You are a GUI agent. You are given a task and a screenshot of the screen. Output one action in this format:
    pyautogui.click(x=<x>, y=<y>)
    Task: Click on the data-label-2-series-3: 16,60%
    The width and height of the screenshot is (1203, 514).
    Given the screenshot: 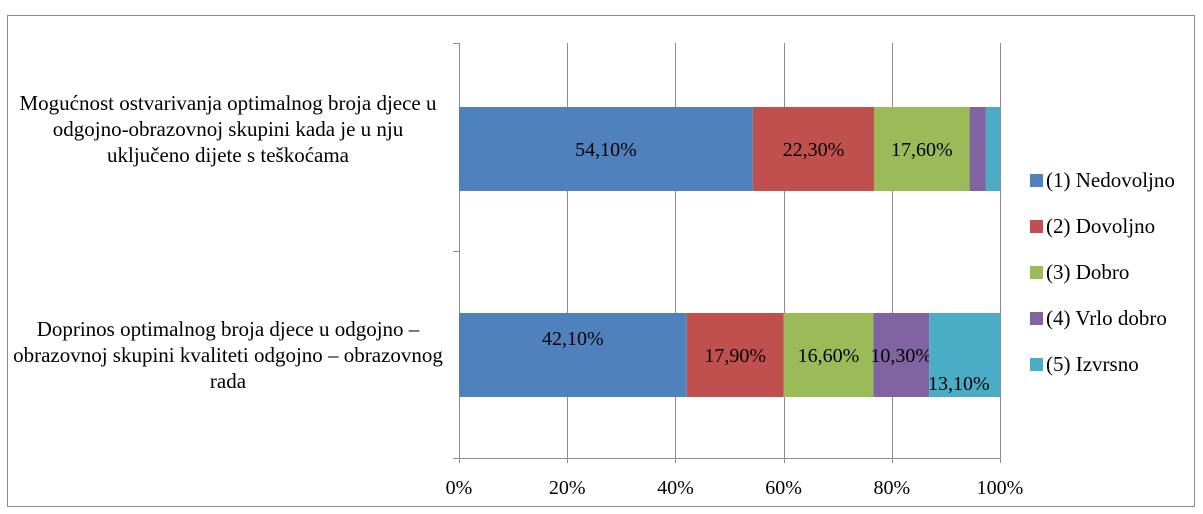 What is the action you would take?
    pyautogui.click(x=829, y=356)
    